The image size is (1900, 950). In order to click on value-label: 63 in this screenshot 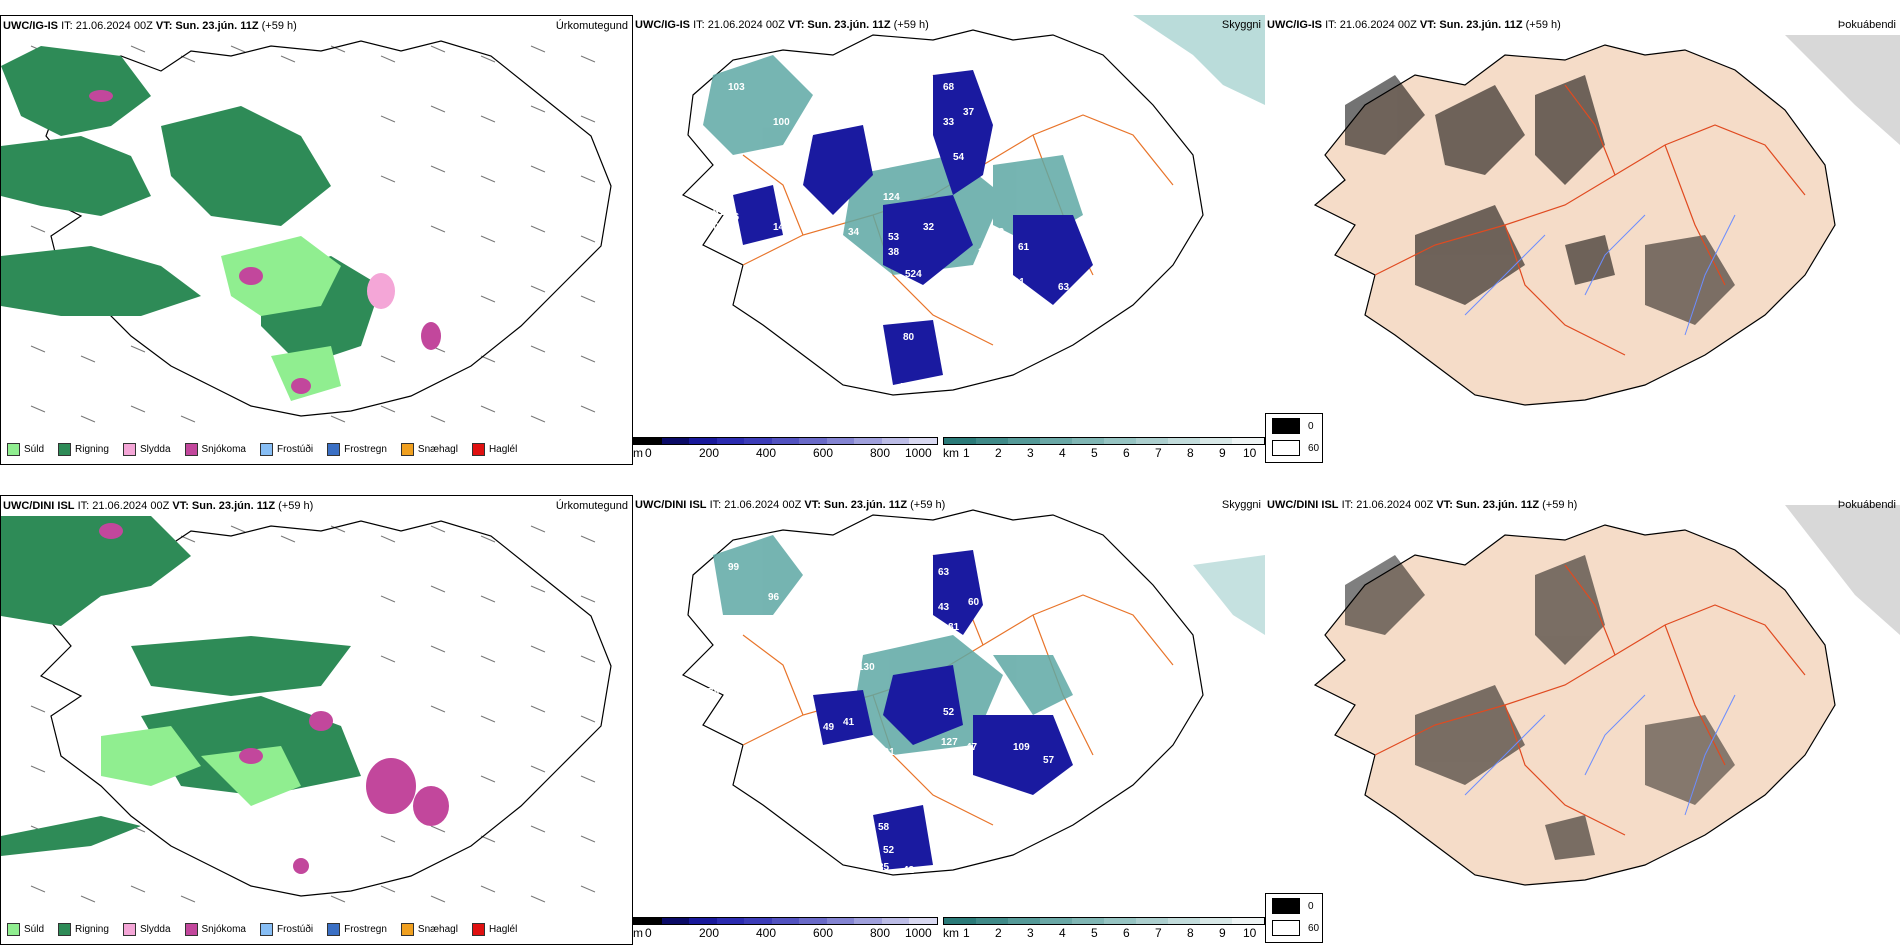, I will do `click(1064, 287)`.